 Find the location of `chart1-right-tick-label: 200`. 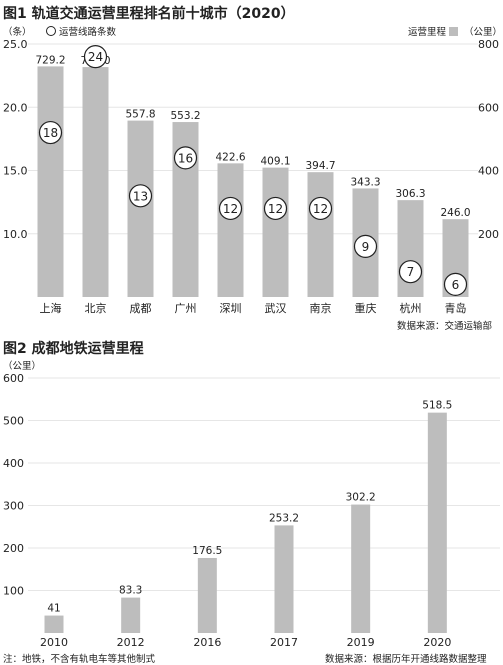

chart1-right-tick-label: 200 is located at coordinates (488, 234).